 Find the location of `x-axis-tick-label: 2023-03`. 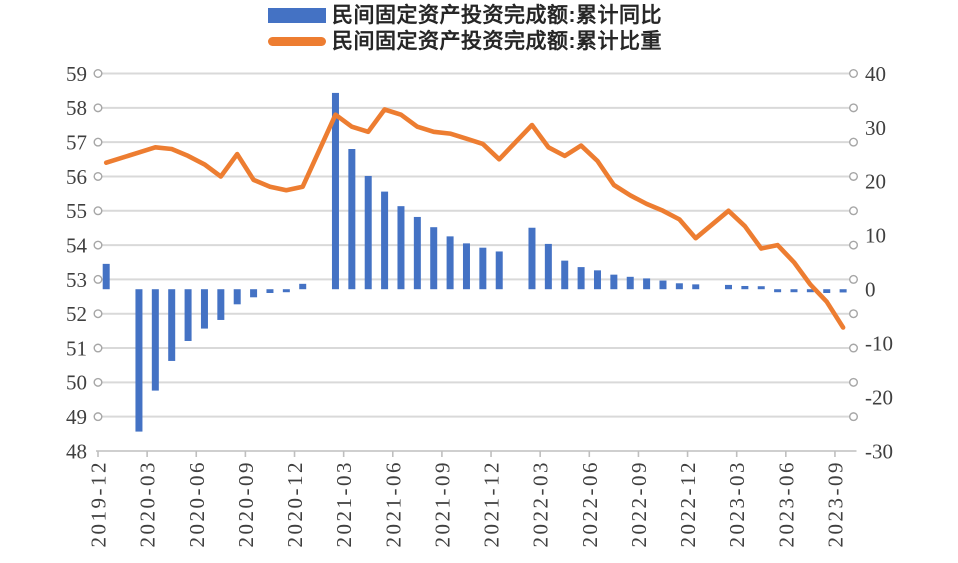

x-axis-tick-label: 2023-03 is located at coordinates (737, 504).